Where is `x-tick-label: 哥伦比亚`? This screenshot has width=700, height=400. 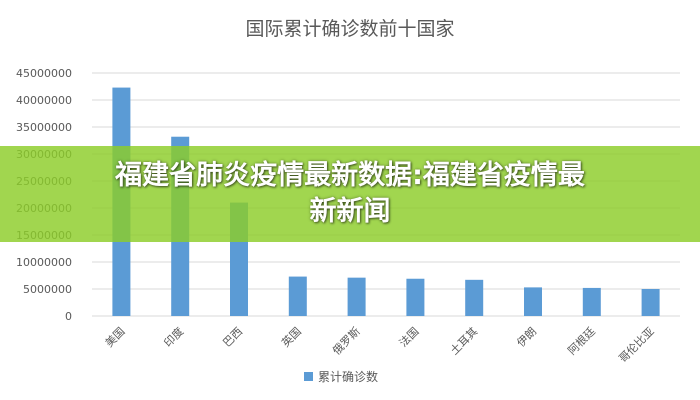 x-tick-label: 哥伦比亚 is located at coordinates (636, 344).